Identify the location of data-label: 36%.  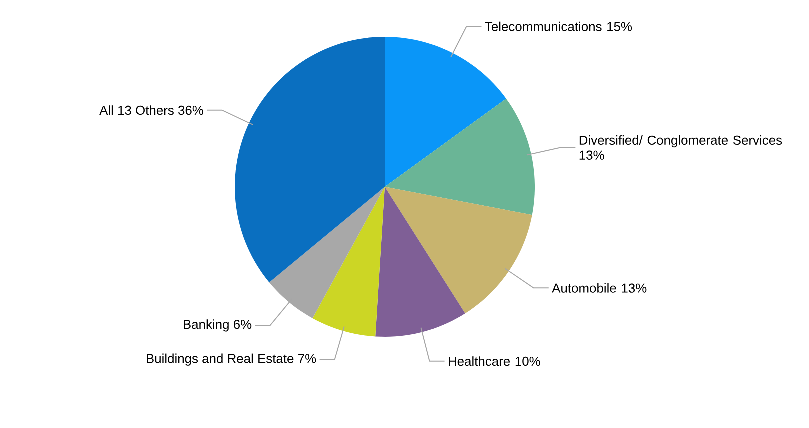
(191, 111).